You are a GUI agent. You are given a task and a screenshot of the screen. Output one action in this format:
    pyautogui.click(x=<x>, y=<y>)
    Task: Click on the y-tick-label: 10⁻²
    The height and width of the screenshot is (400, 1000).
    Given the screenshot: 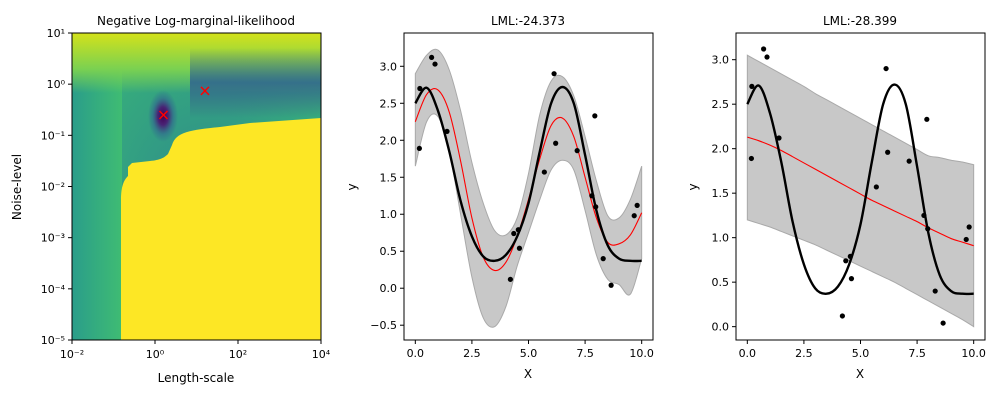 What is the action you would take?
    pyautogui.click(x=53, y=187)
    